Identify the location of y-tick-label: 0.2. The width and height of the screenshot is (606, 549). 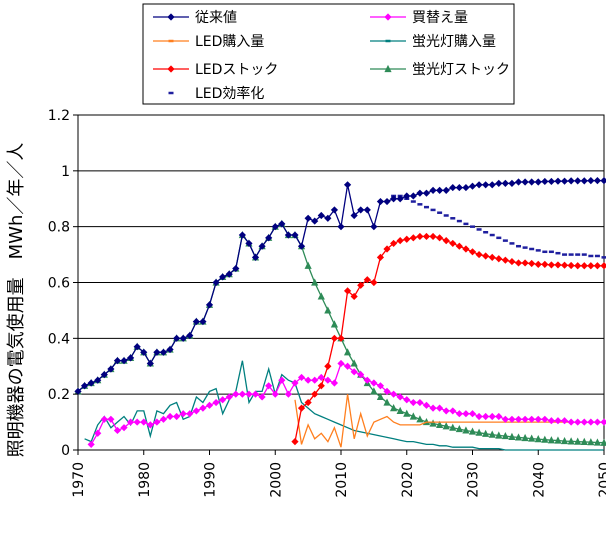
(59, 395).